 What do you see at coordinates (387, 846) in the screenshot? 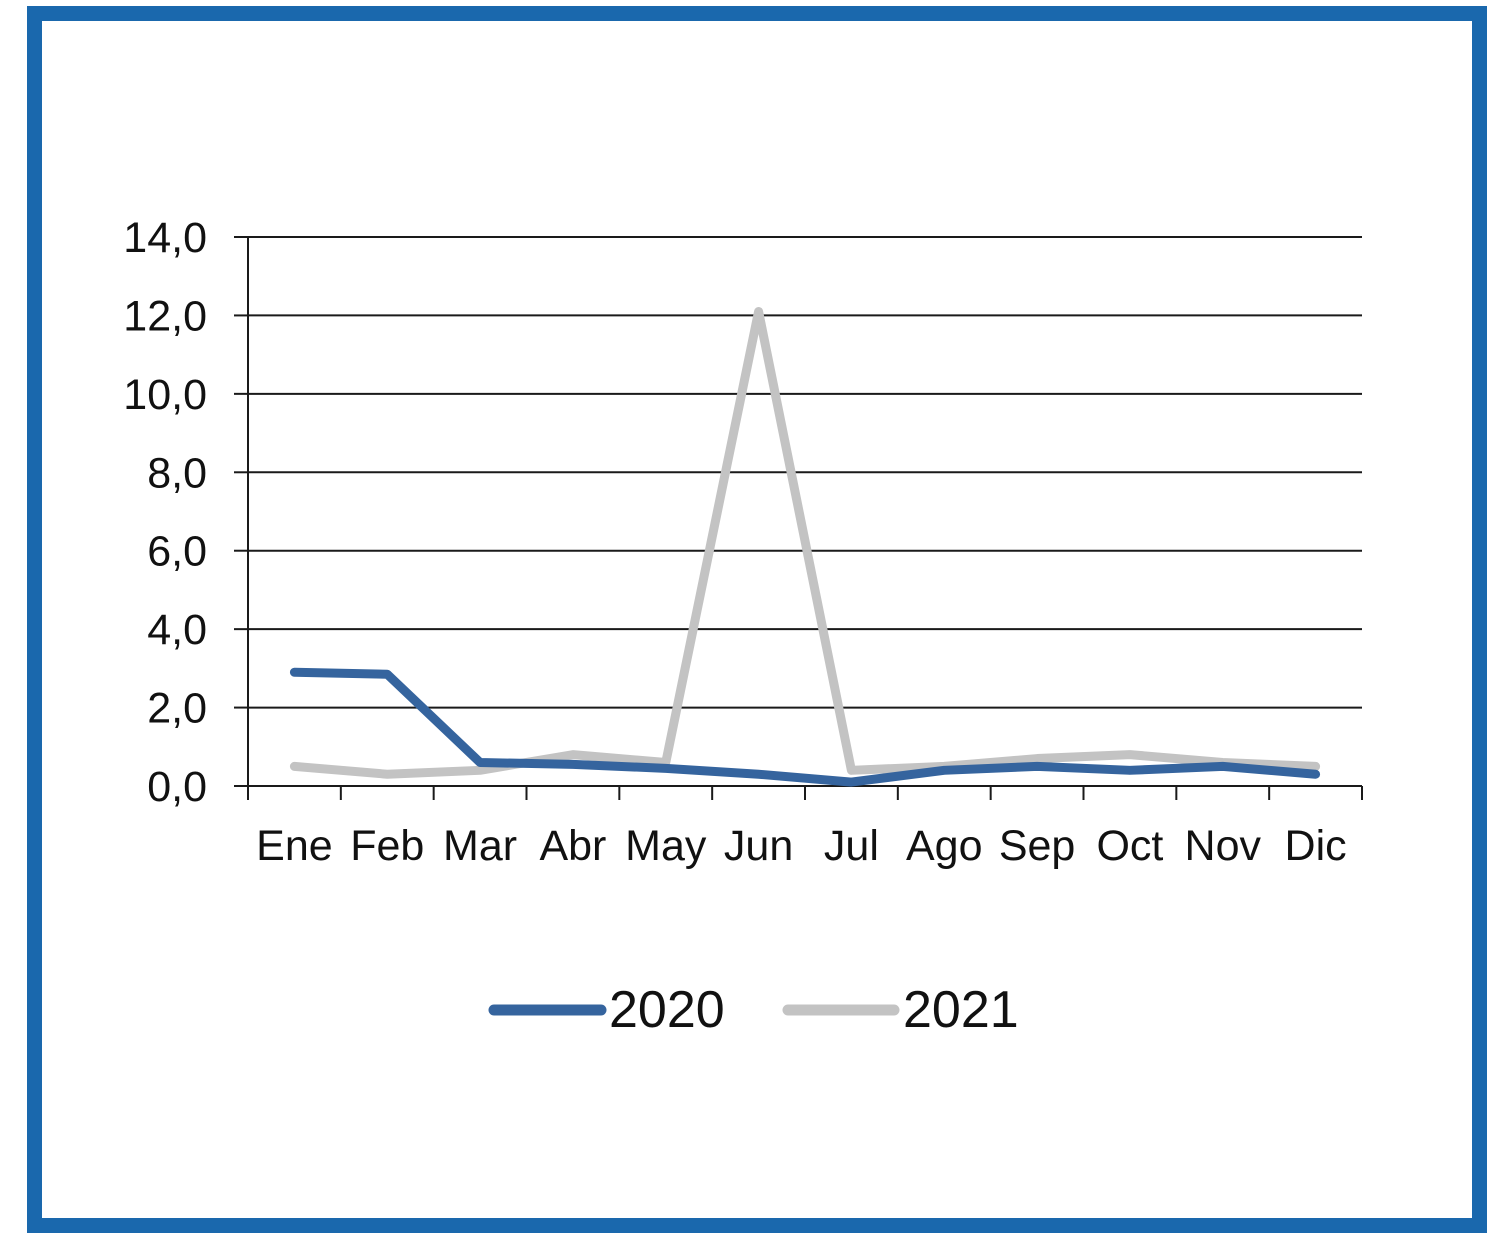
I see `x-tick-label: Feb` at bounding box center [387, 846].